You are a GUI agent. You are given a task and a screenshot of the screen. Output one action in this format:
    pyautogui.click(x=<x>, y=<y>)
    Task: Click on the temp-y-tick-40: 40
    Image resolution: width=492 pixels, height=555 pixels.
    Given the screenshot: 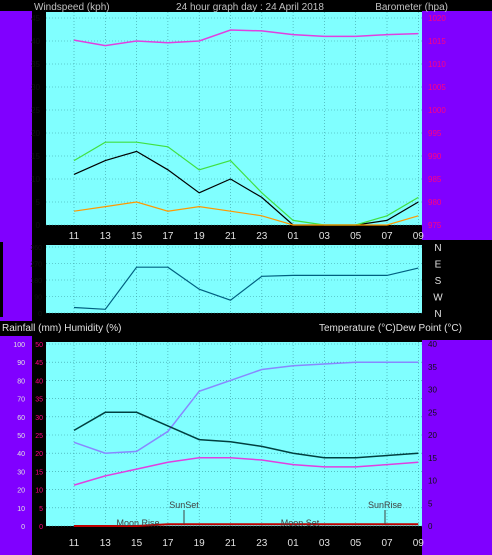 What is the action you would take?
    pyautogui.click(x=432, y=344)
    